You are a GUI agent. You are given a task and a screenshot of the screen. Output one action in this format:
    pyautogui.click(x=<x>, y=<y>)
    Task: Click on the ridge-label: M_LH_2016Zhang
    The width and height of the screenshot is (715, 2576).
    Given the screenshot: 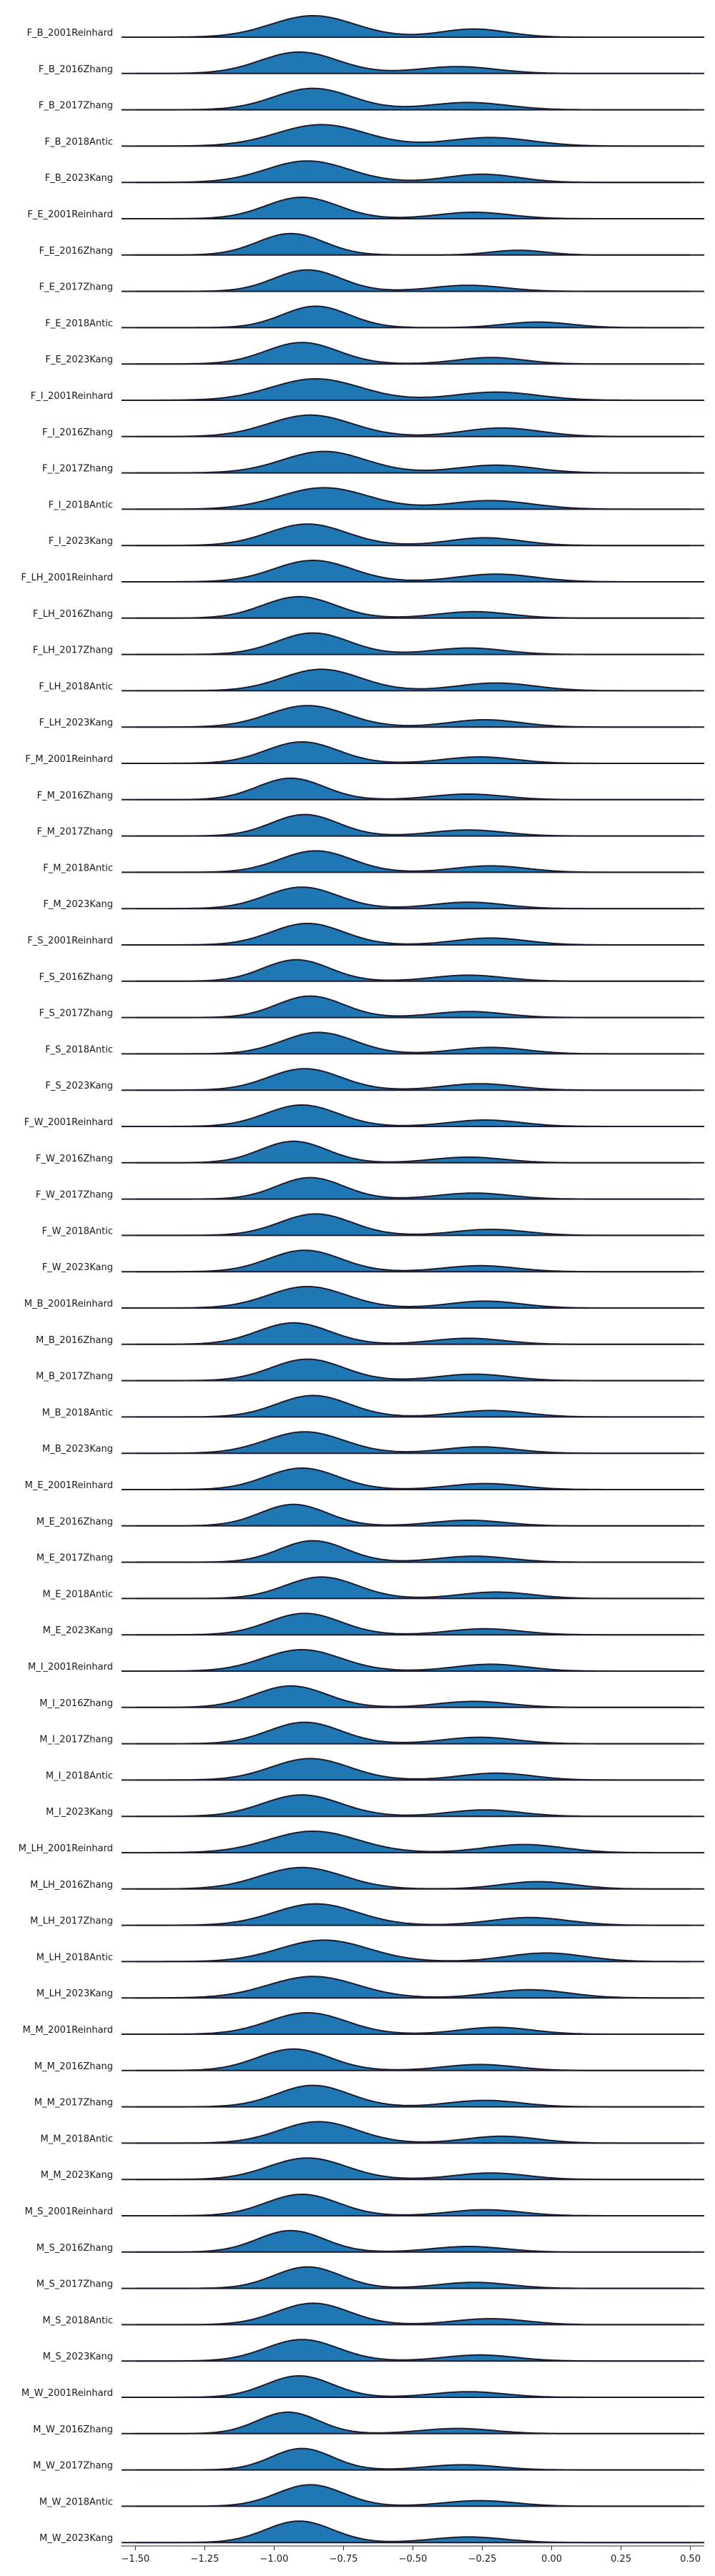 What is the action you would take?
    pyautogui.click(x=71, y=1886)
    